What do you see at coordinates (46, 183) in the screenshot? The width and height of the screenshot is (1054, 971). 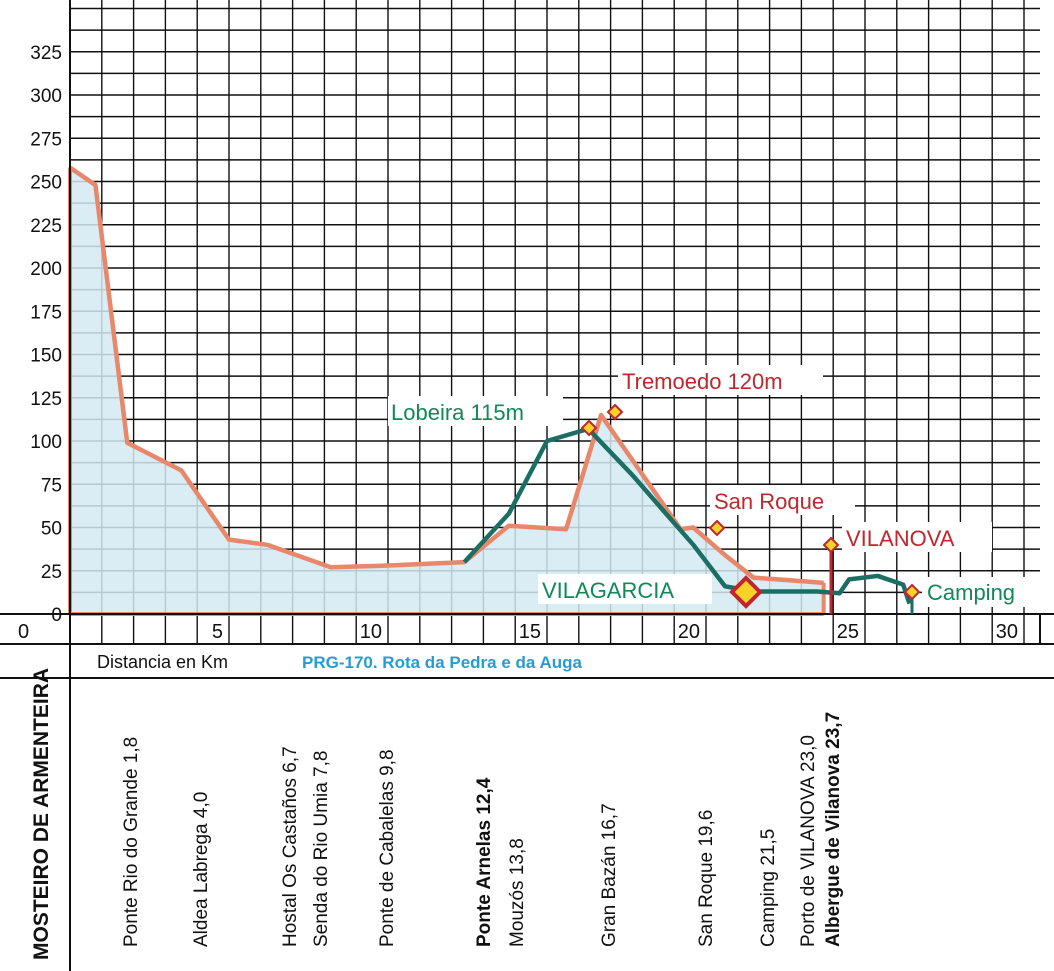 I see `y-tick-label: 250` at bounding box center [46, 183].